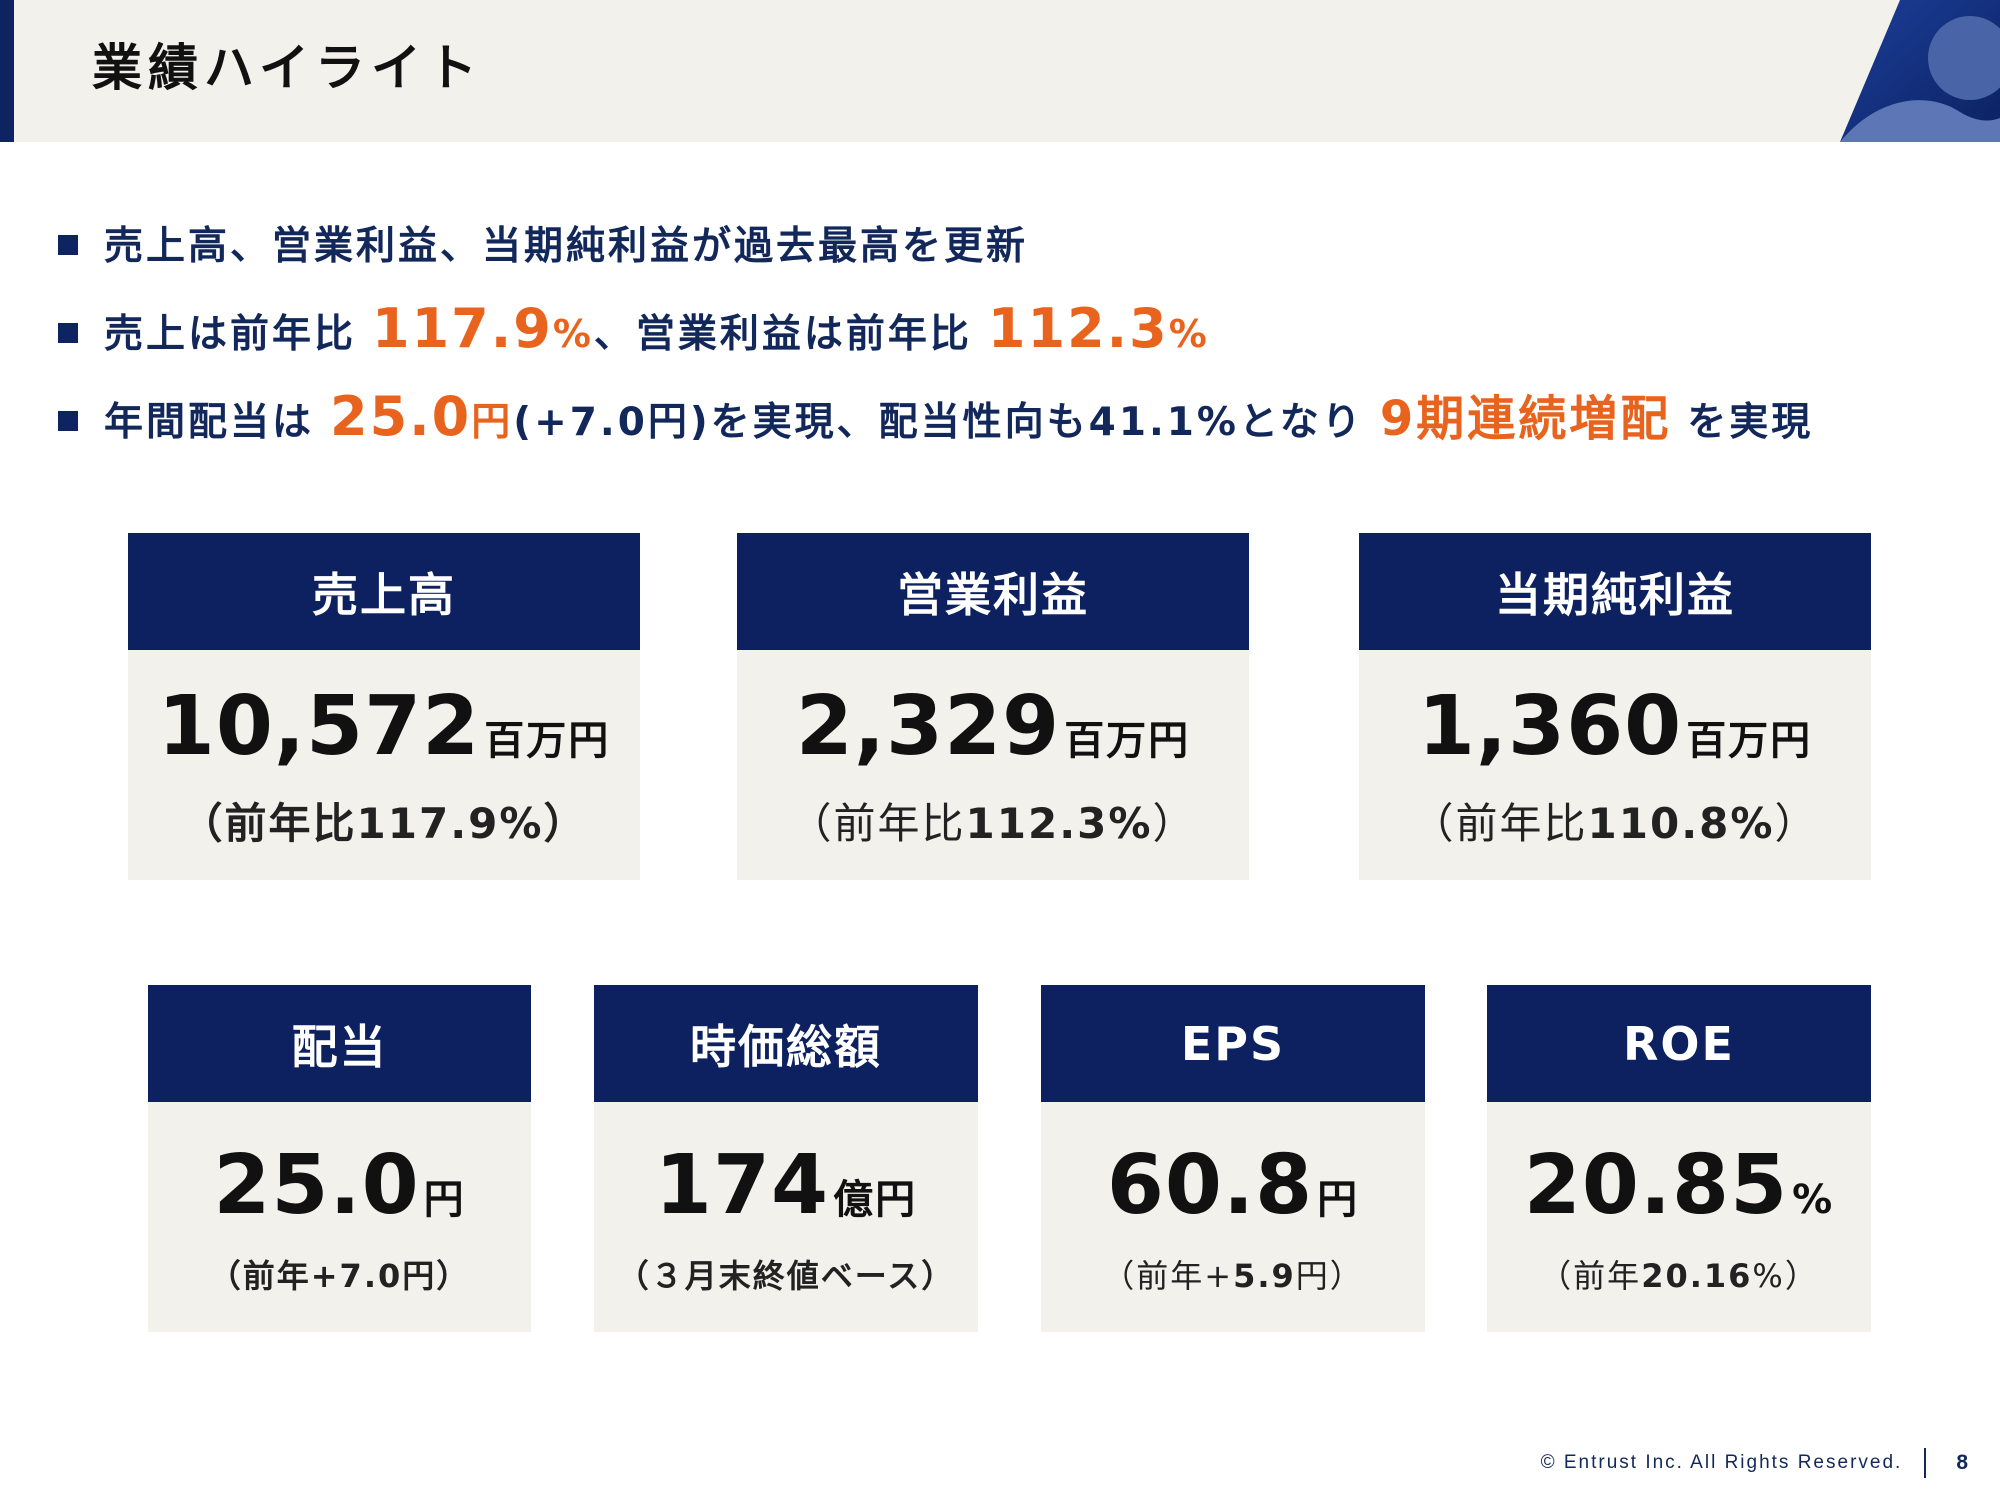  What do you see at coordinates (1000, 71) in the screenshot?
I see `header-bar: 業績ハイライト` at bounding box center [1000, 71].